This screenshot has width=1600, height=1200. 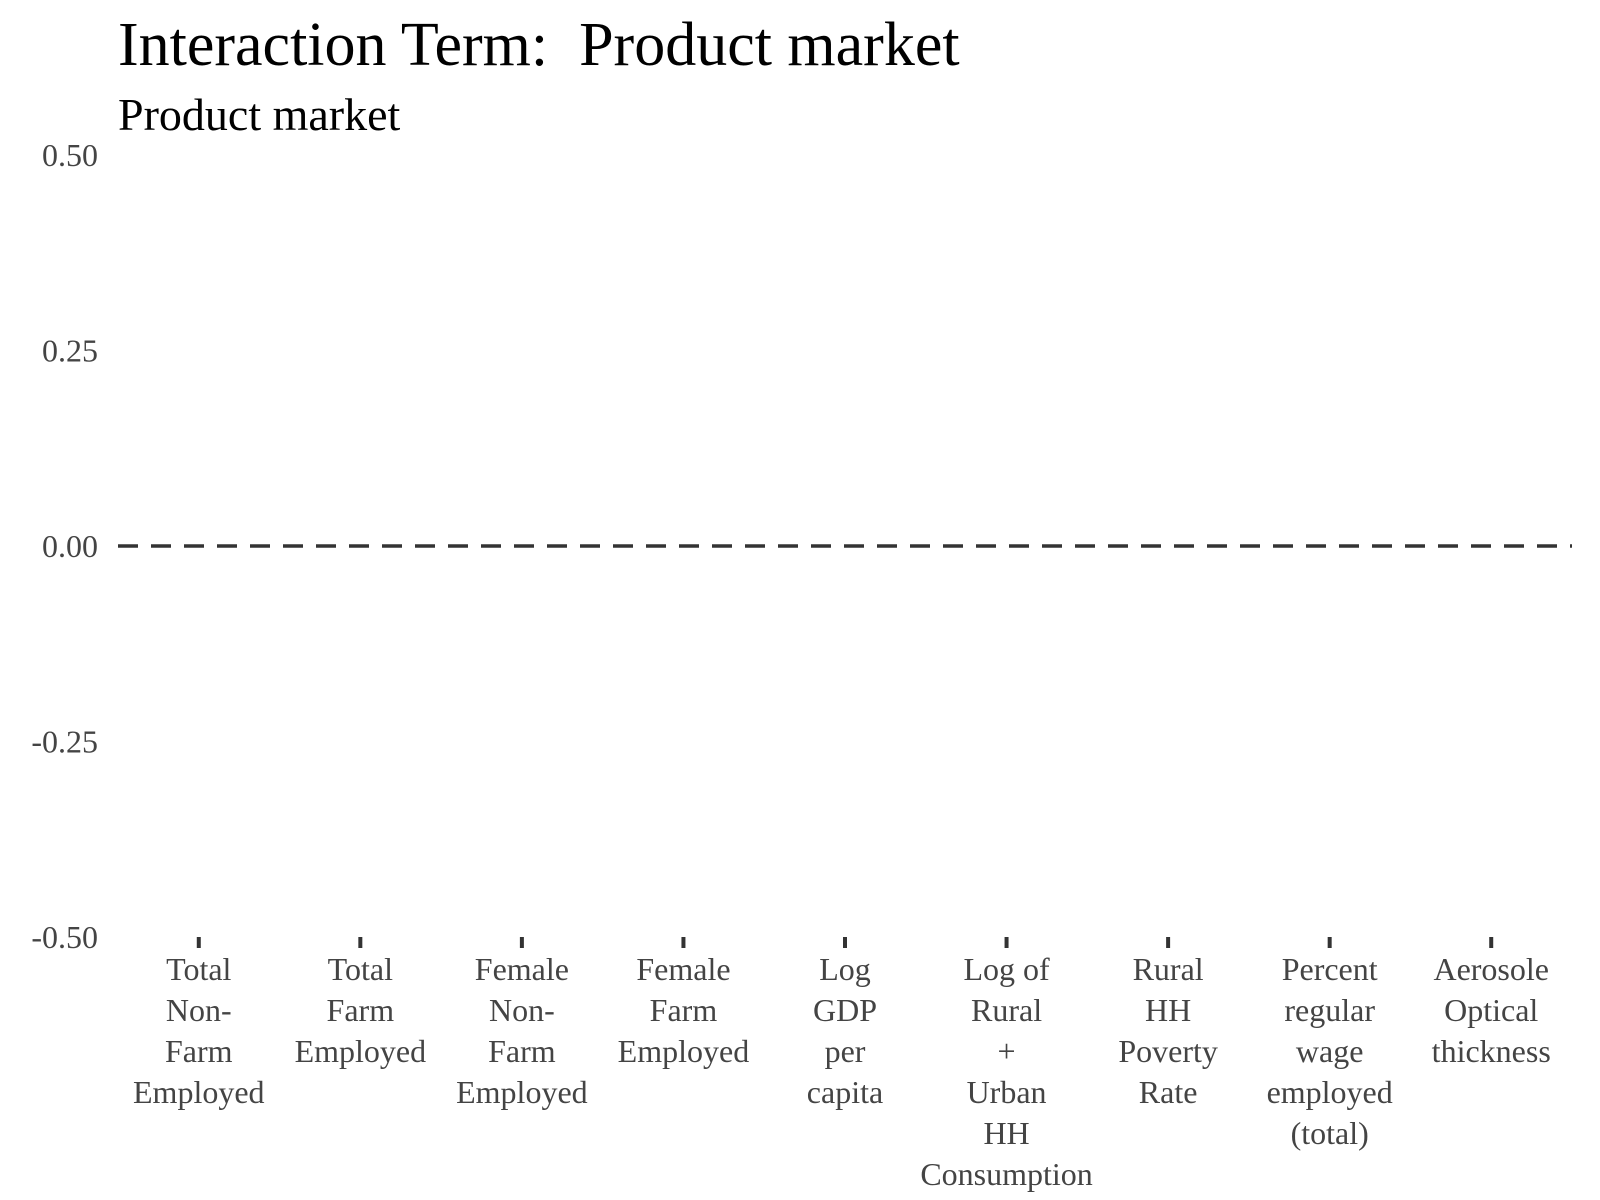 I want to click on x-tick-label: Percent regular wage employed (total), so click(x=1330, y=1051).